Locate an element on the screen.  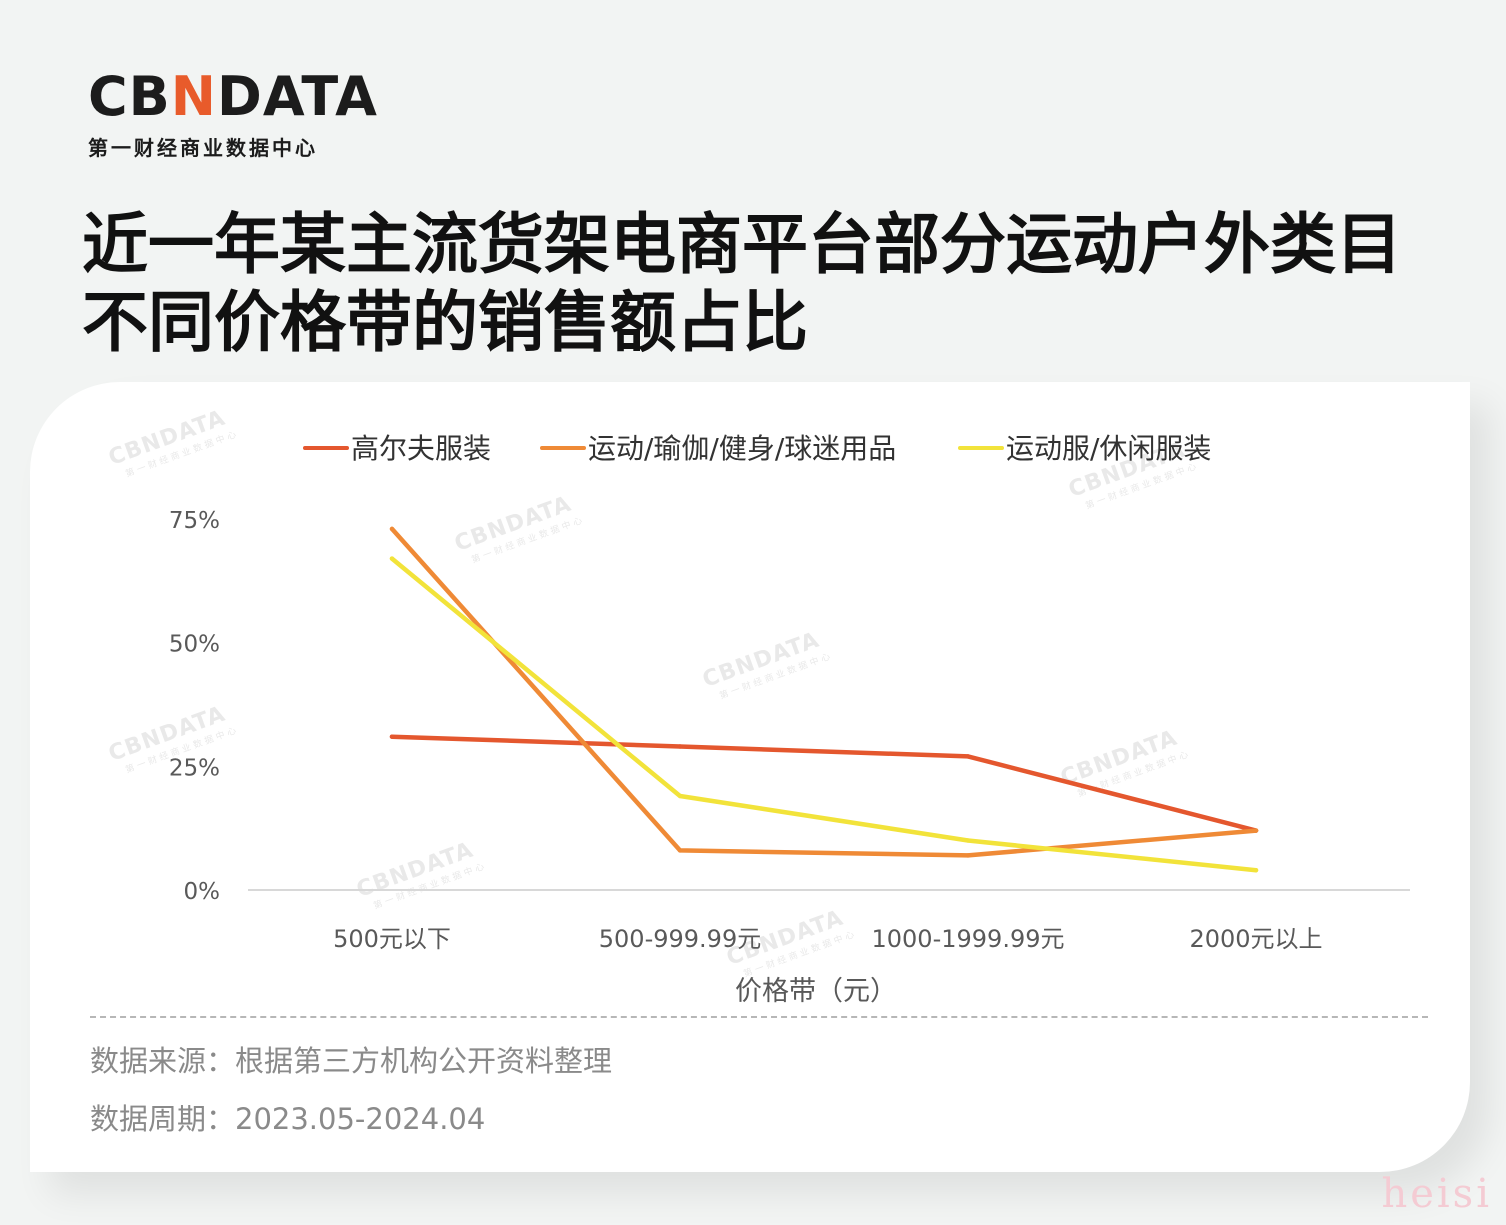
x-tick-label: 500-999.99元 is located at coordinates (680, 939).